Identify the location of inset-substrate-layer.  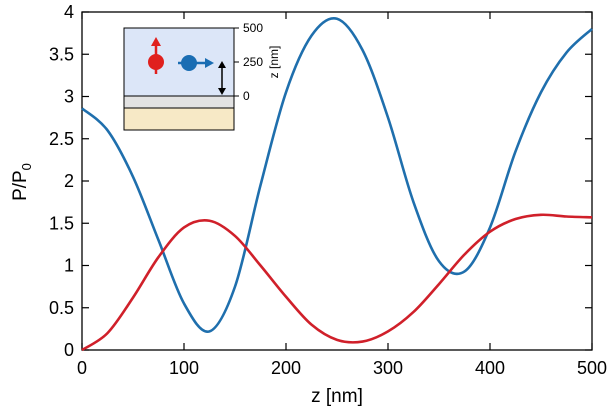
(179, 119).